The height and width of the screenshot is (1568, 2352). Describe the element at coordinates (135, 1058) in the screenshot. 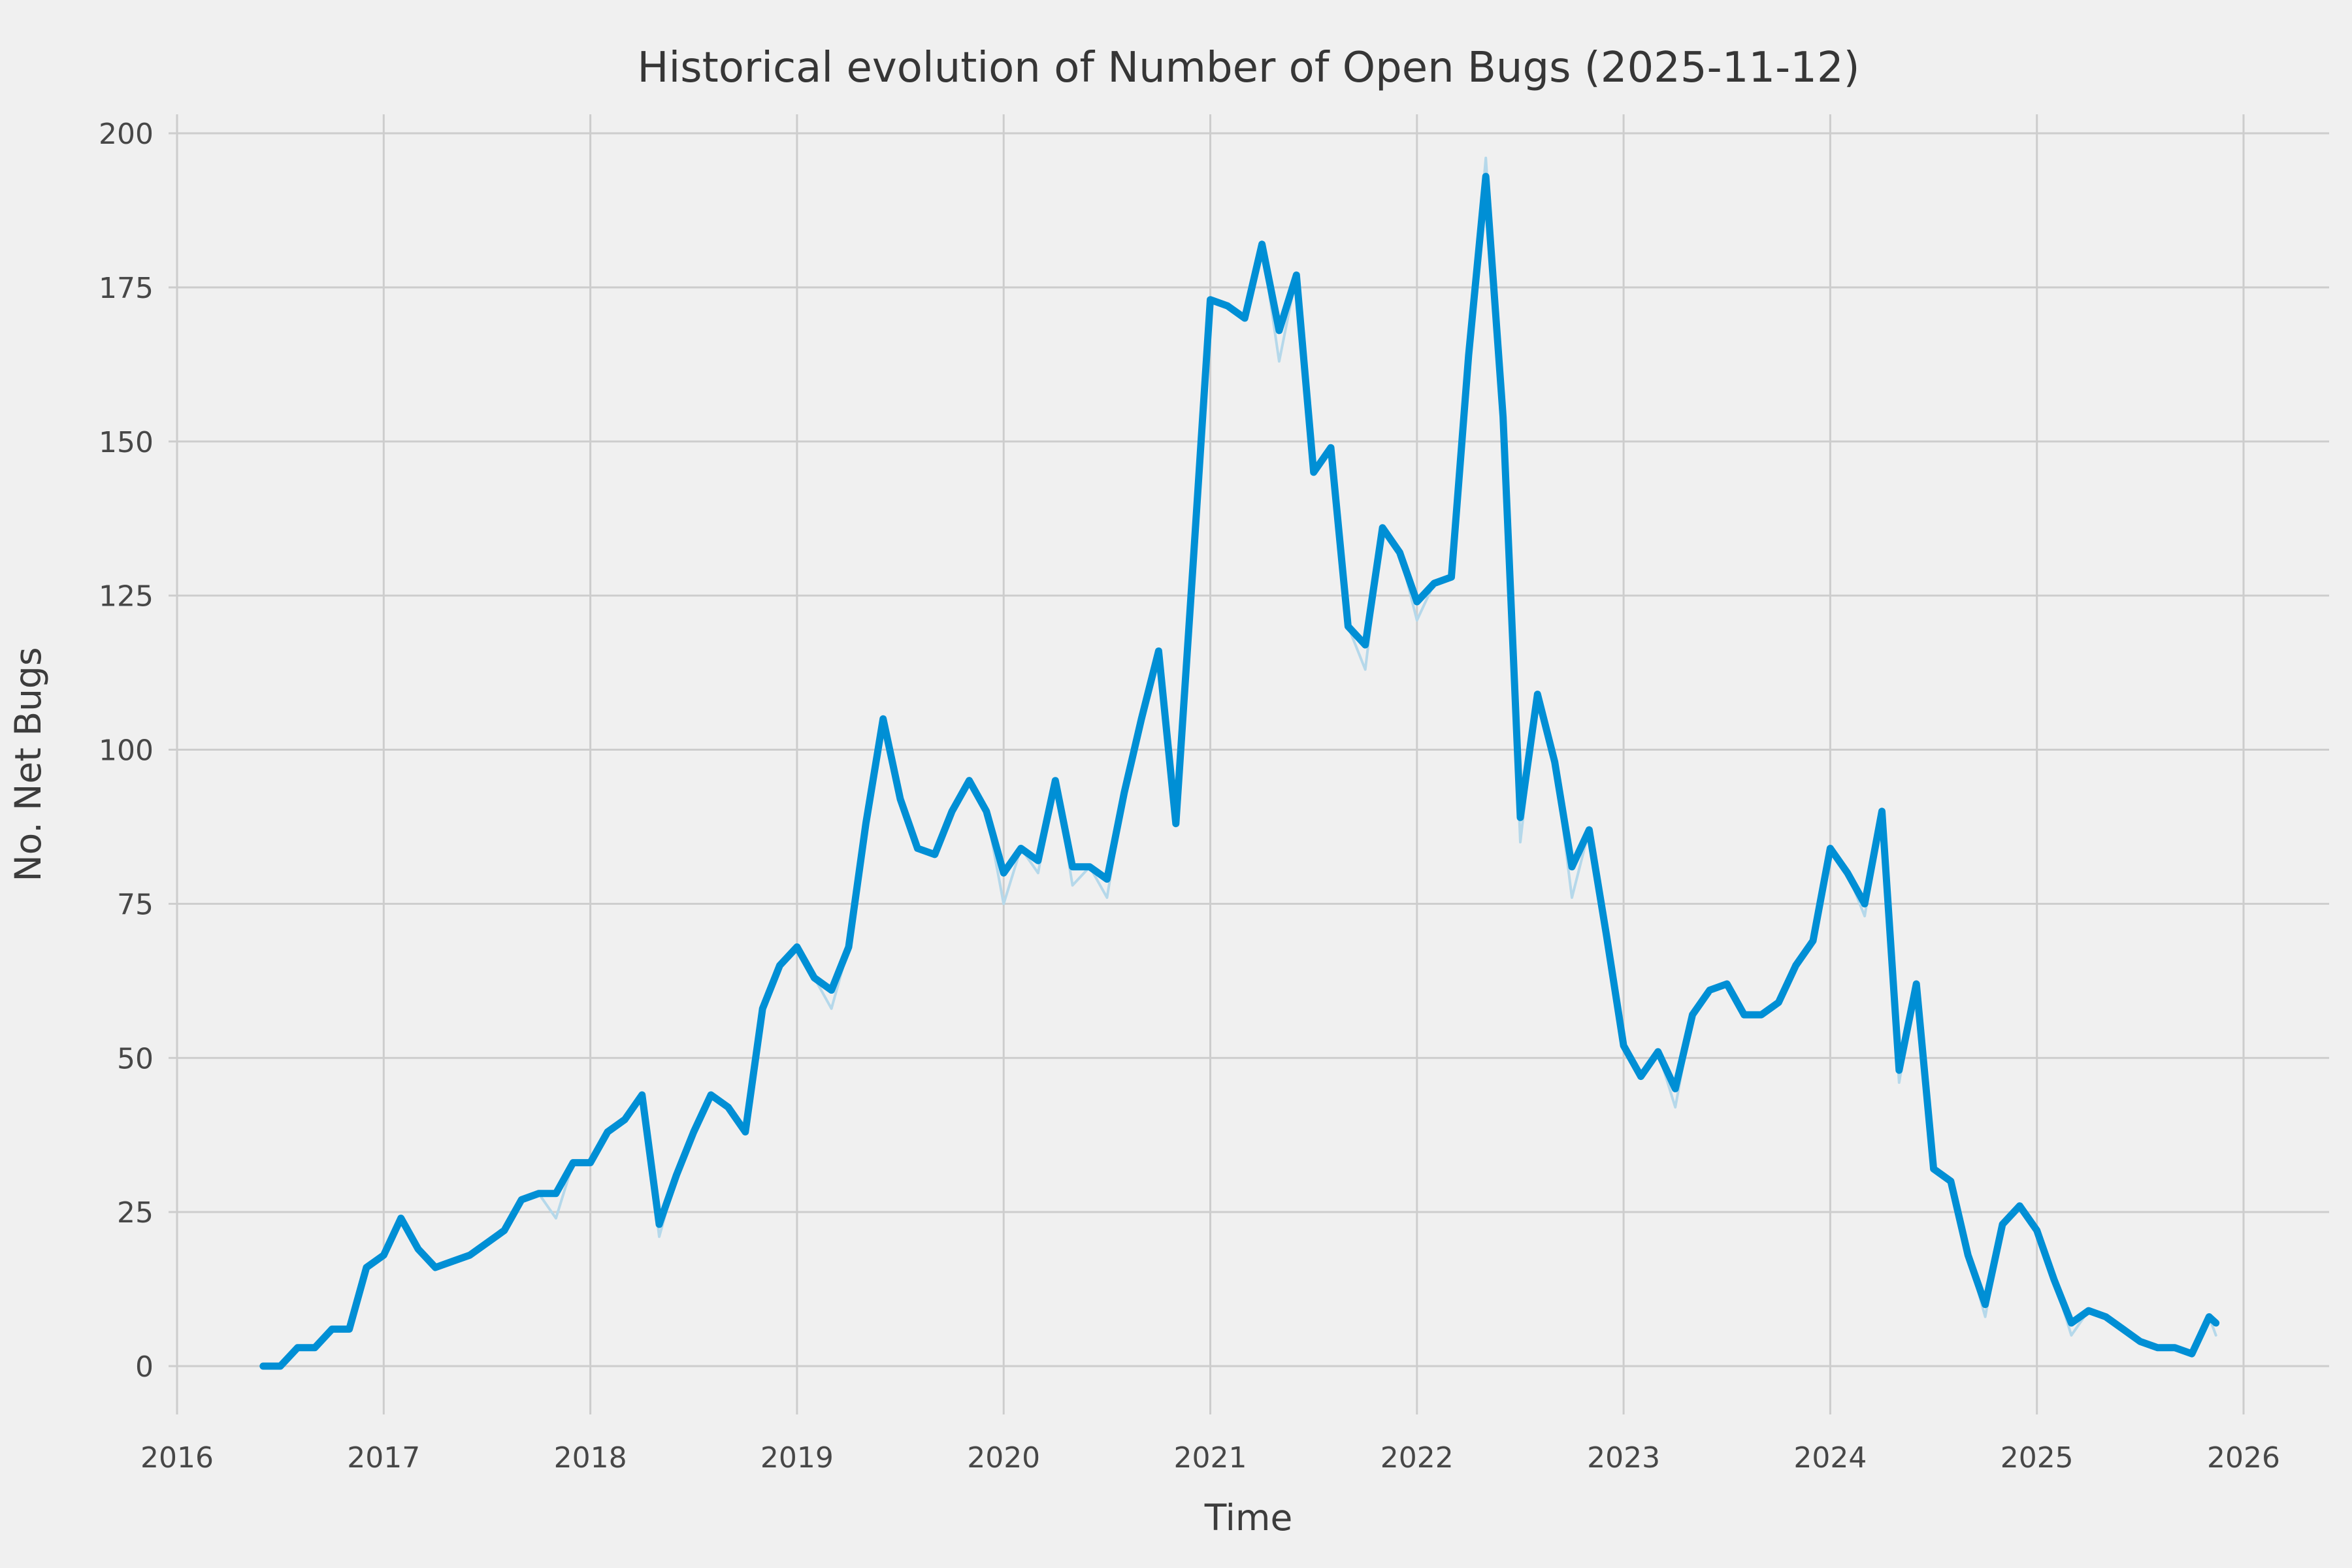

I see `y-tick-label-50: 50` at that location.